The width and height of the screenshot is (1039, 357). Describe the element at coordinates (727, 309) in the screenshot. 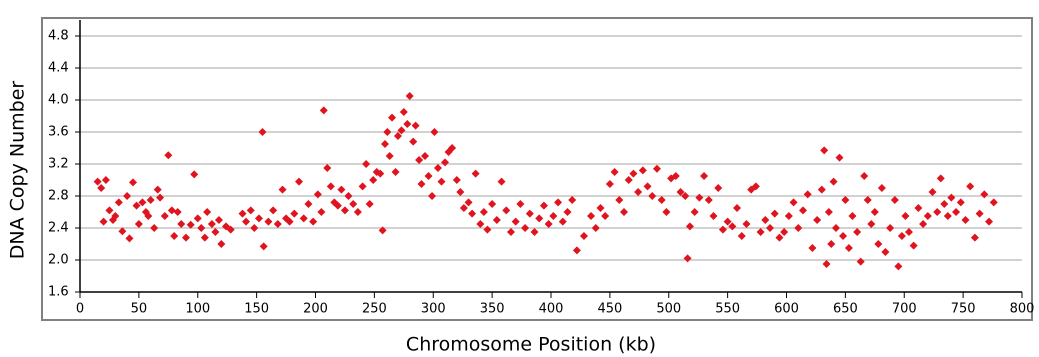

I see `x-tick-label: 550` at that location.